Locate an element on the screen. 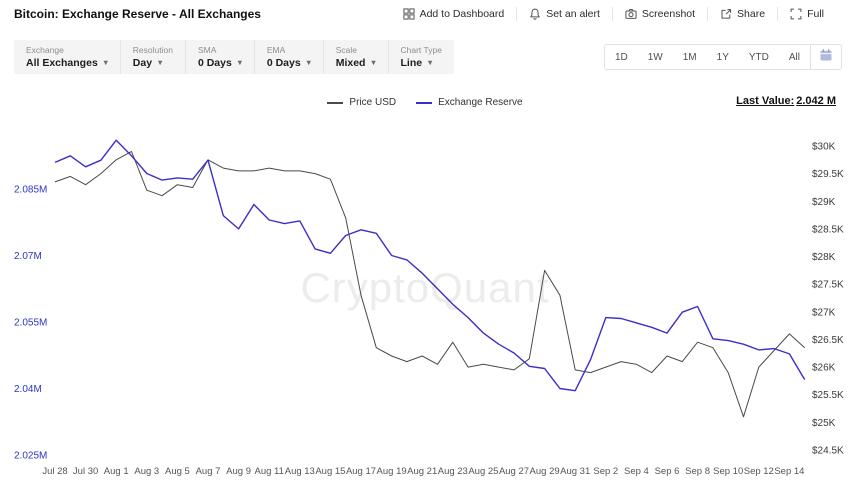  x-axis-label: Sep 12 is located at coordinates (759, 471).